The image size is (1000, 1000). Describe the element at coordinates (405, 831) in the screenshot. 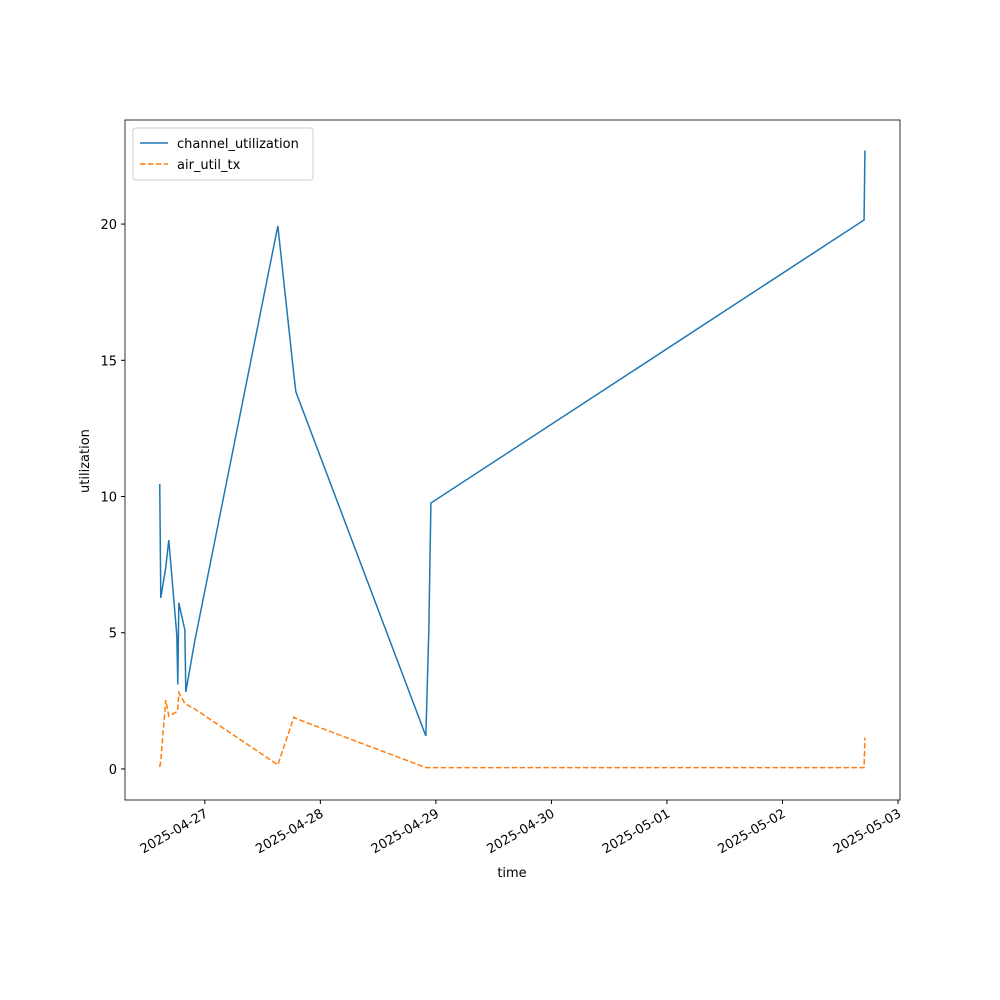

I see `x-tick-label: 2025-04-29` at that location.